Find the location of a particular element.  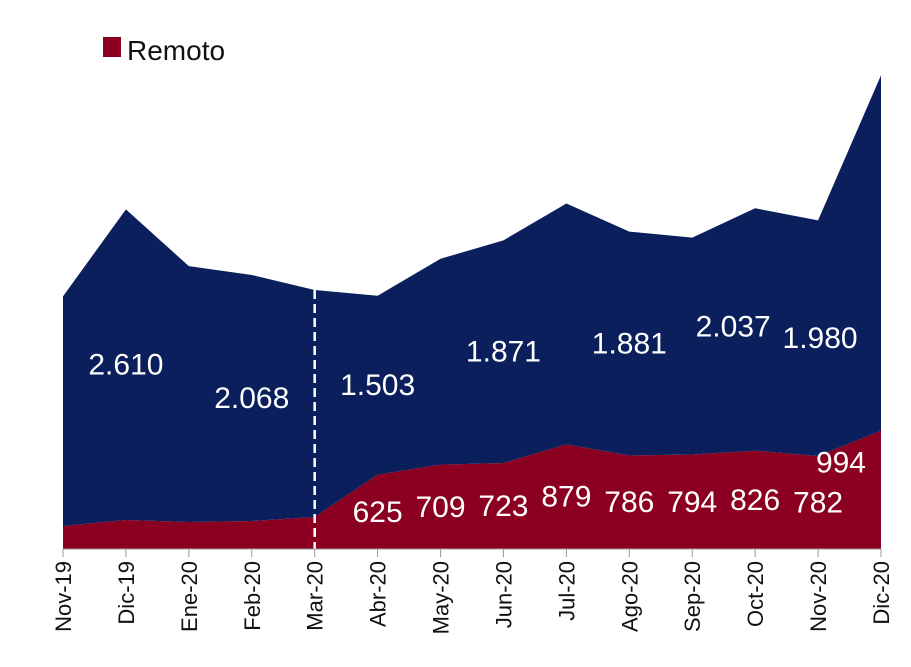

x-tick-label: Dic-20 is located at coordinates (881, 593).